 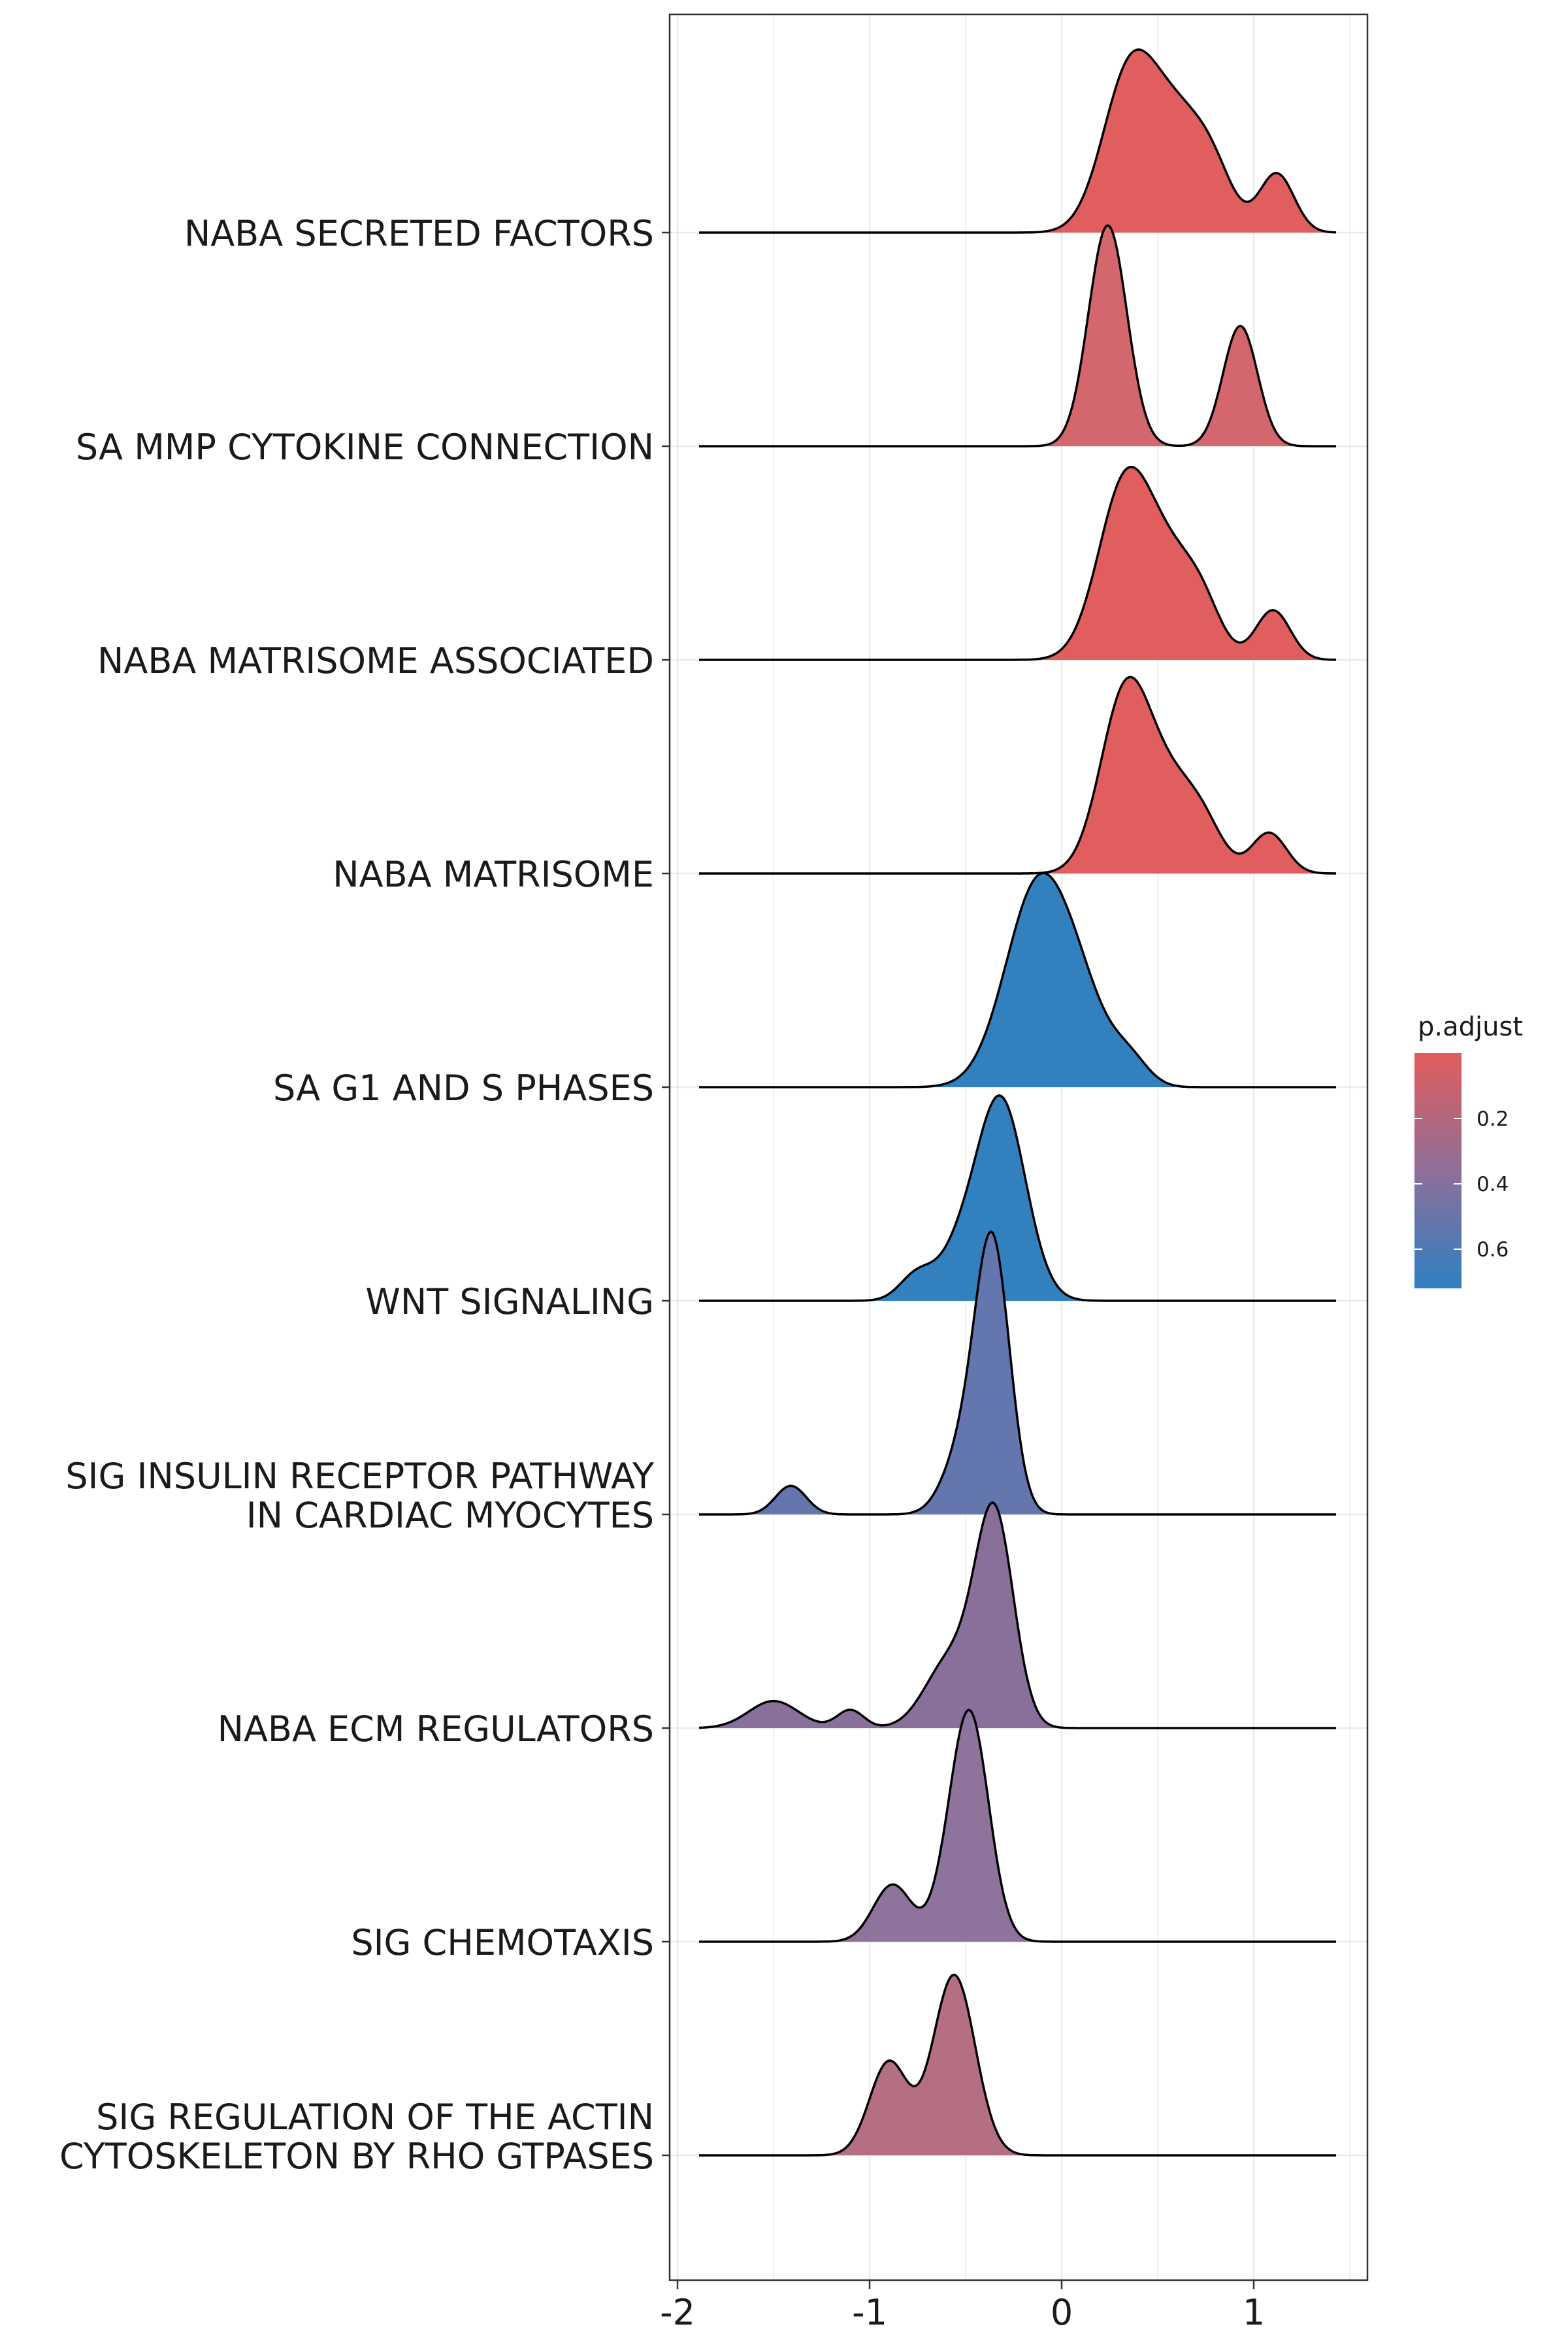 What do you see at coordinates (493, 874) in the screenshot?
I see `y-tick-label: NABA MATRISOME` at bounding box center [493, 874].